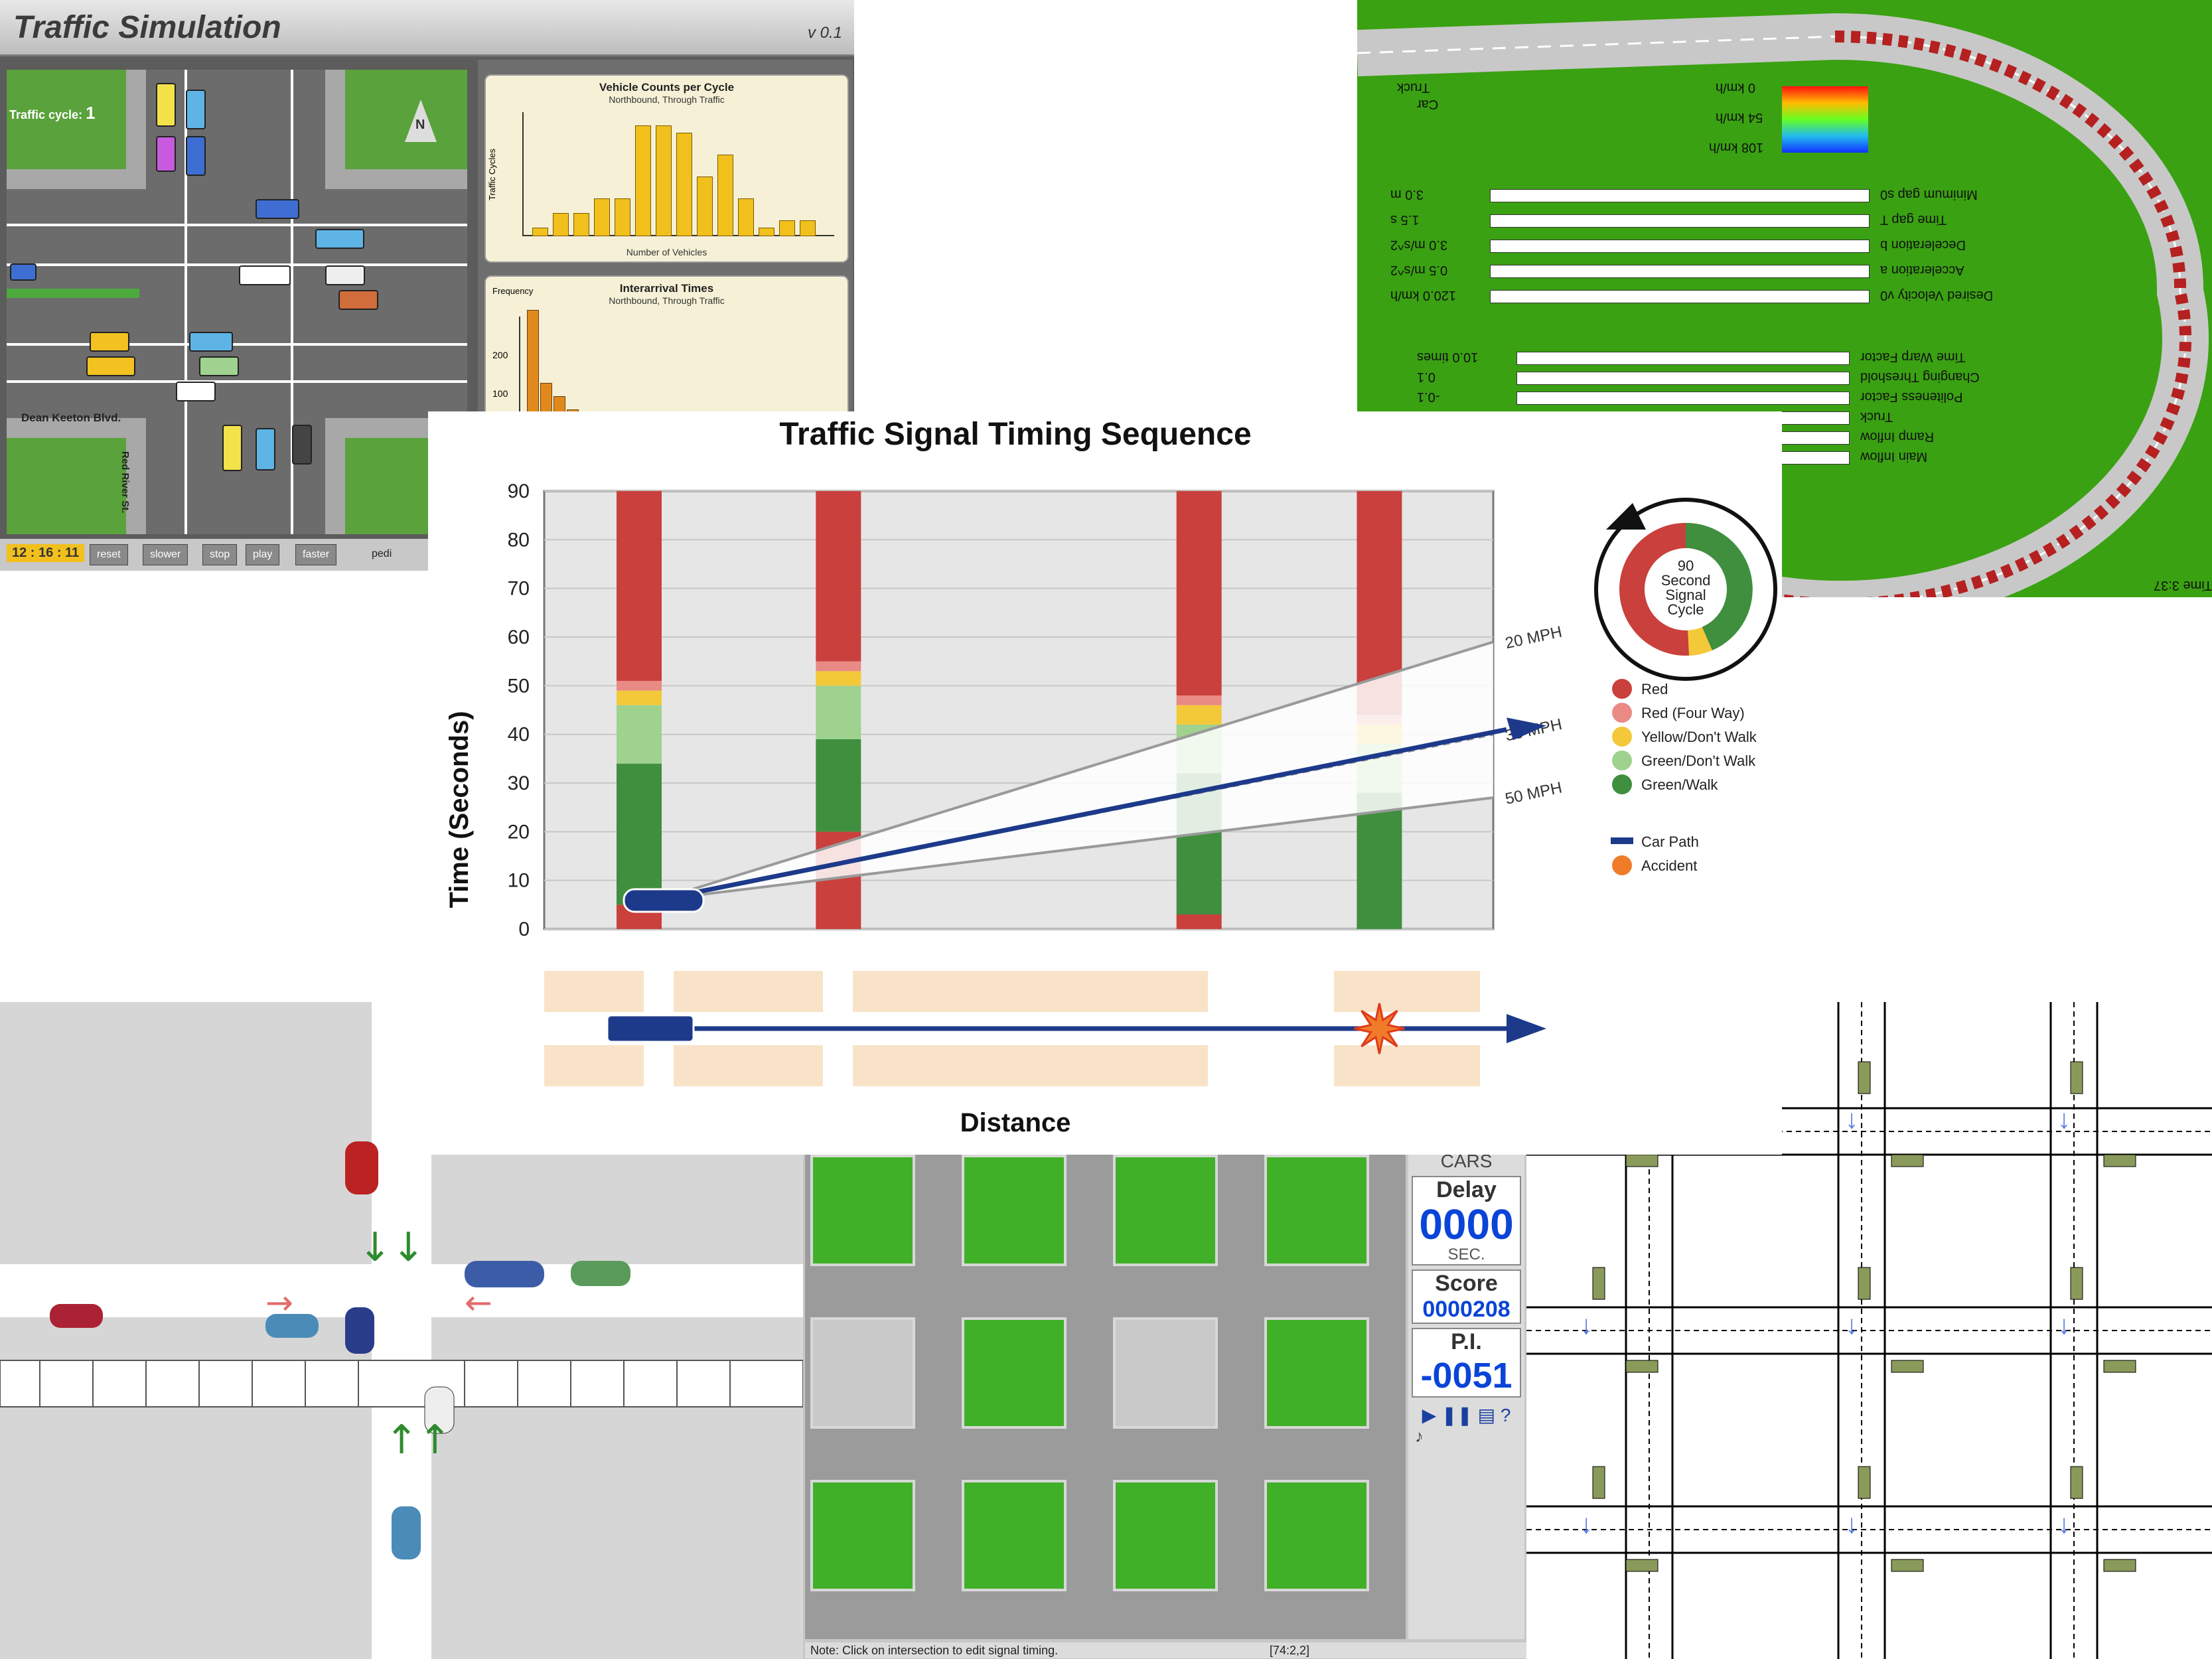 The image size is (2212, 1659). I want to click on chart-subtitle: Northbound, Through Traffic, so click(667, 99).